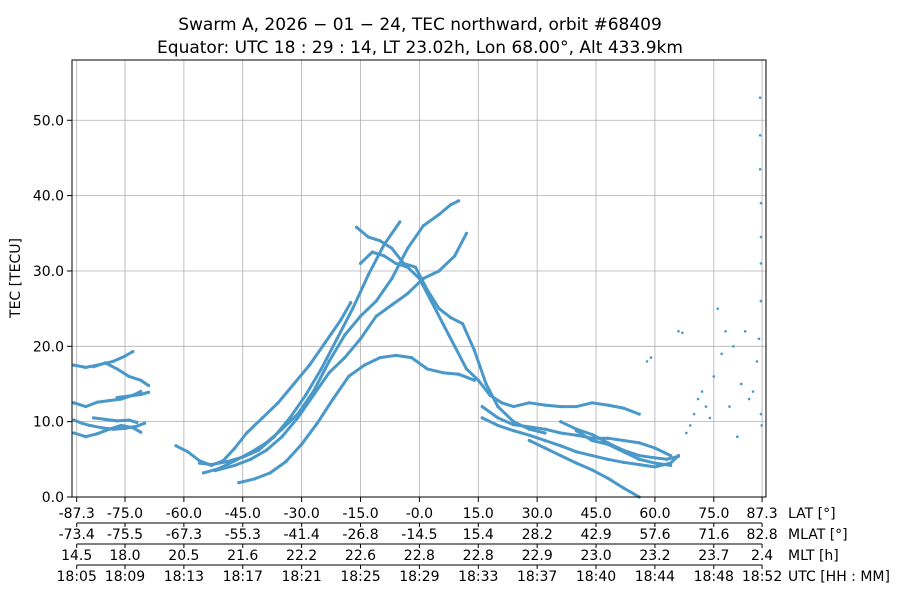  What do you see at coordinates (595, 535) in the screenshot?
I see `x-tick-label: 42.9` at bounding box center [595, 535].